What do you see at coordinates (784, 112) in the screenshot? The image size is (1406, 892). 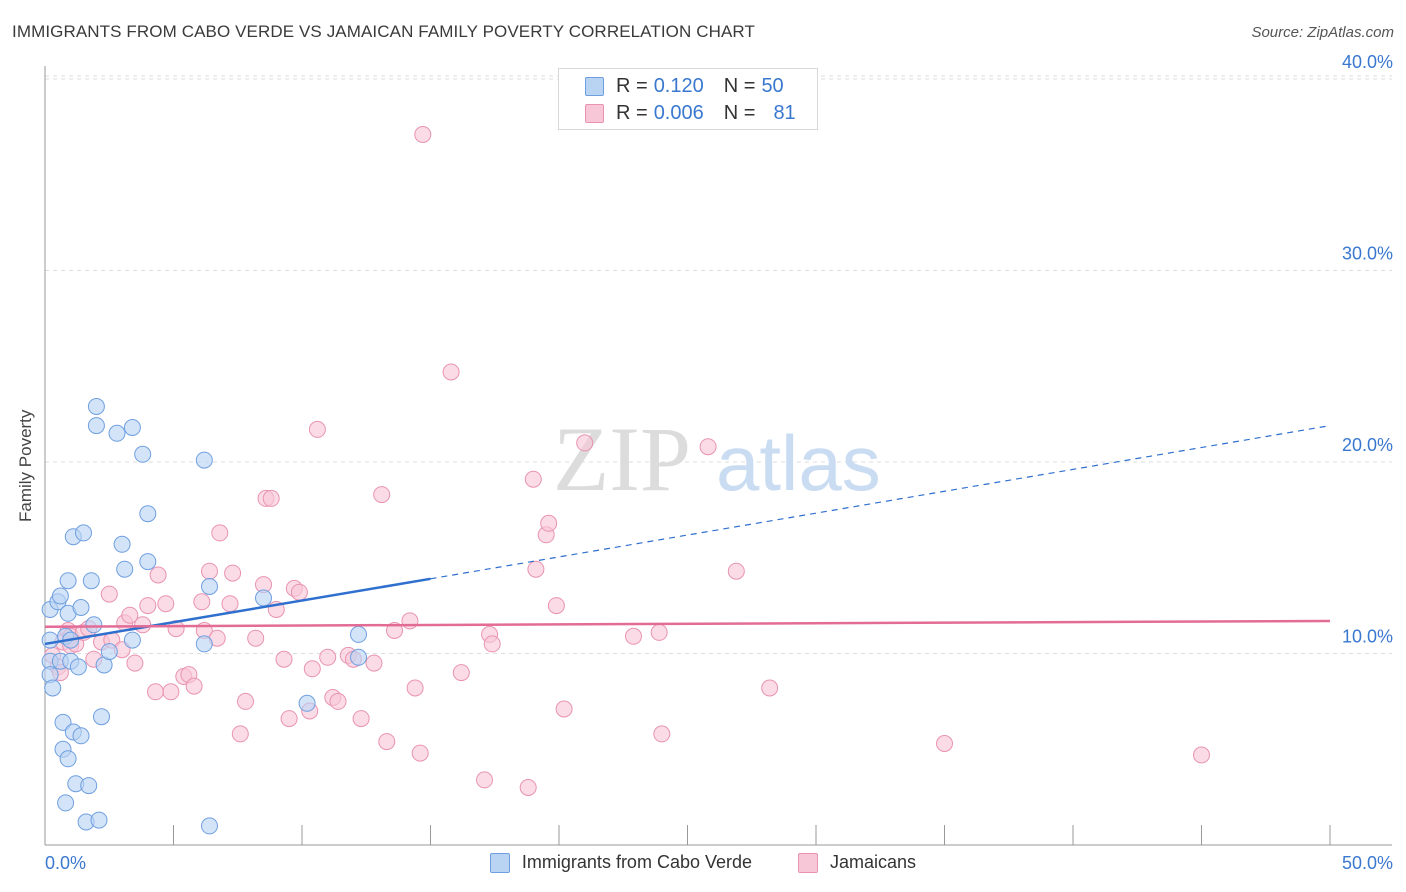 I see `legend-n-value: 81` at bounding box center [784, 112].